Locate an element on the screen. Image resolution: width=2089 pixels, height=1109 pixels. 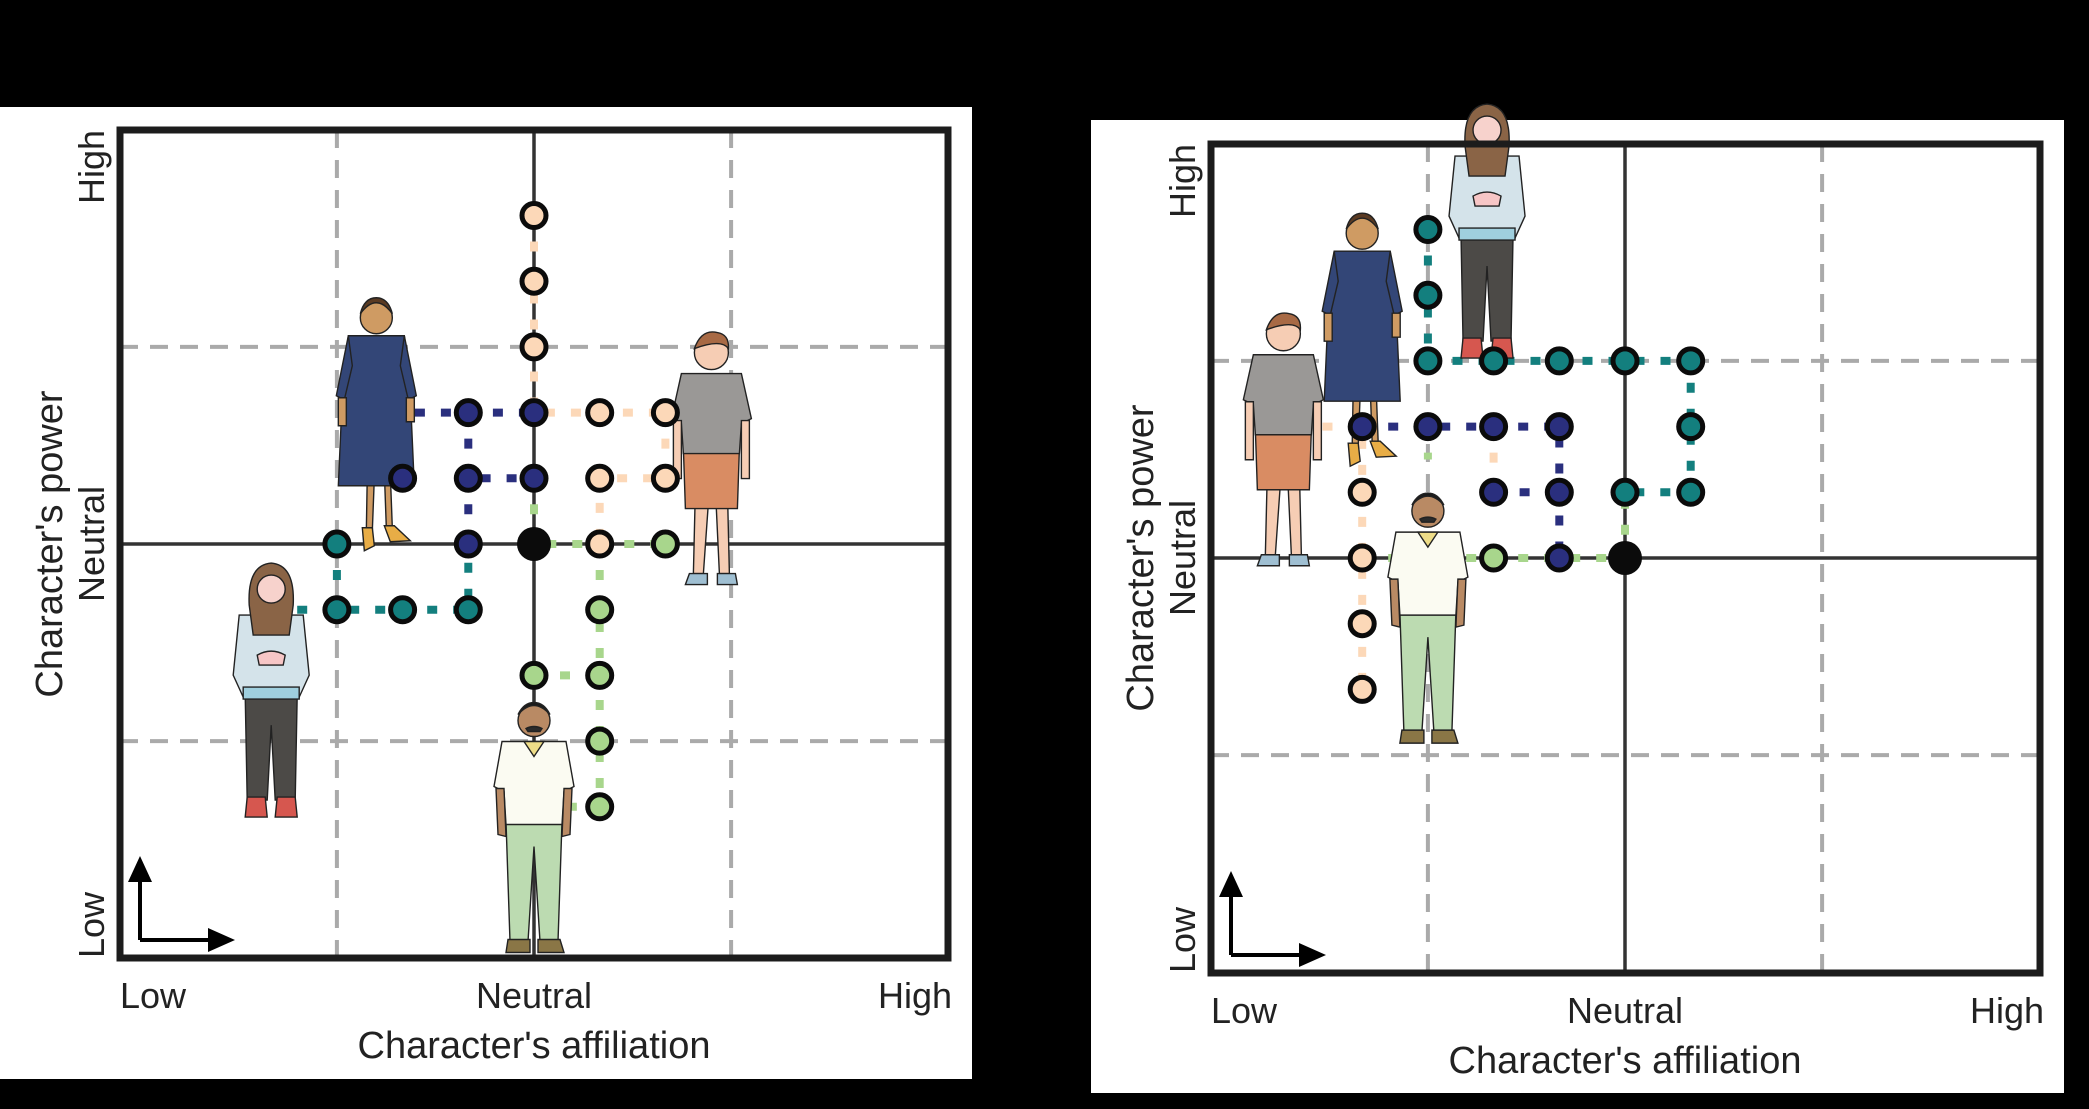
y-axis-title: Character's power is located at coordinates (50, 544).